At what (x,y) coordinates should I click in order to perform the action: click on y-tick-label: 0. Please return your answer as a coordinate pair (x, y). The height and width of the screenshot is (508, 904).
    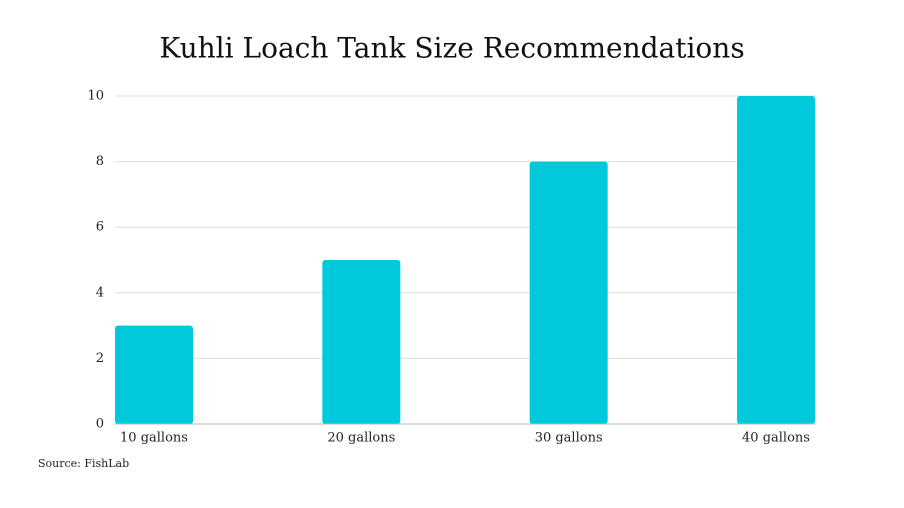
    Looking at the image, I should click on (100, 424).